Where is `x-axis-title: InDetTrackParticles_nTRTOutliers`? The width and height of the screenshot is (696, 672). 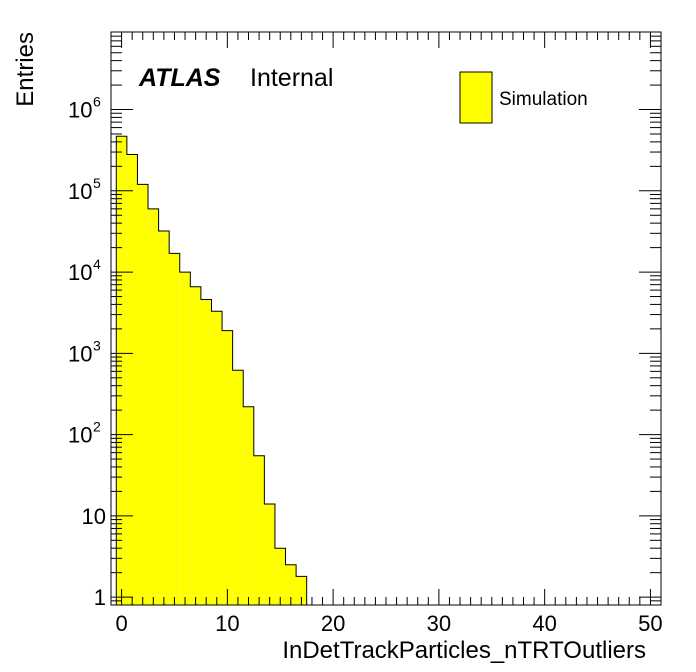
x-axis-title: InDetTrackParticles_nTRTOutliers is located at coordinates (464, 650).